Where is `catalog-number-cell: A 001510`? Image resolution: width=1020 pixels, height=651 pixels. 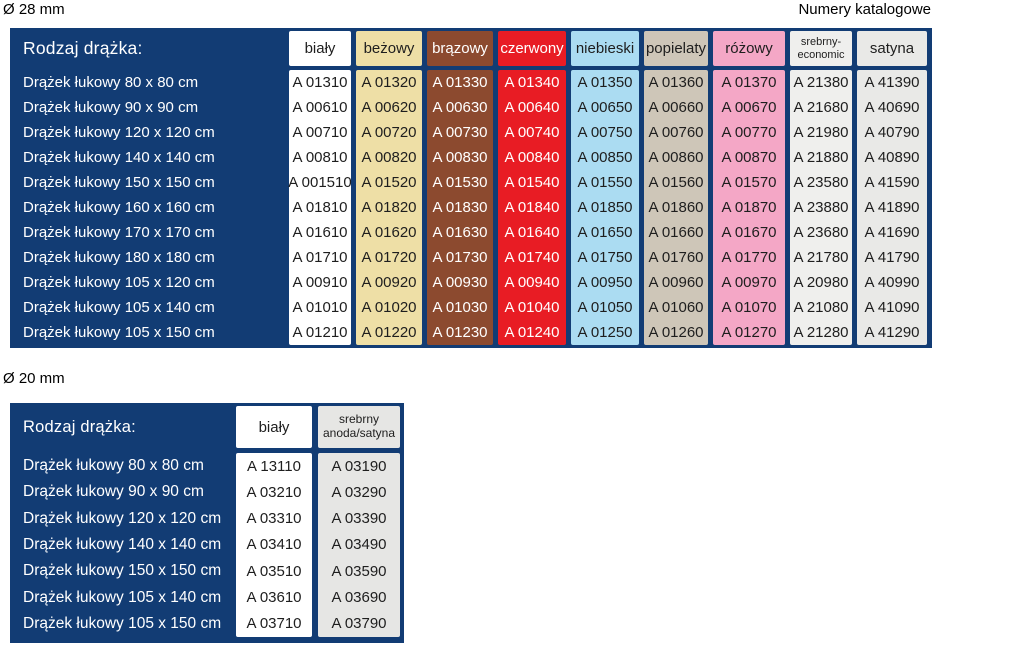 catalog-number-cell: A 001510 is located at coordinates (320, 182).